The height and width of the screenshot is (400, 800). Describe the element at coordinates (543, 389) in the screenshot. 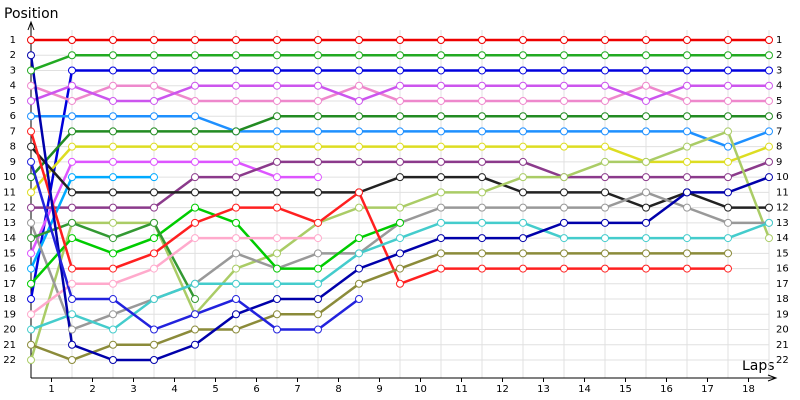

I see `x-tick-label: 13` at that location.